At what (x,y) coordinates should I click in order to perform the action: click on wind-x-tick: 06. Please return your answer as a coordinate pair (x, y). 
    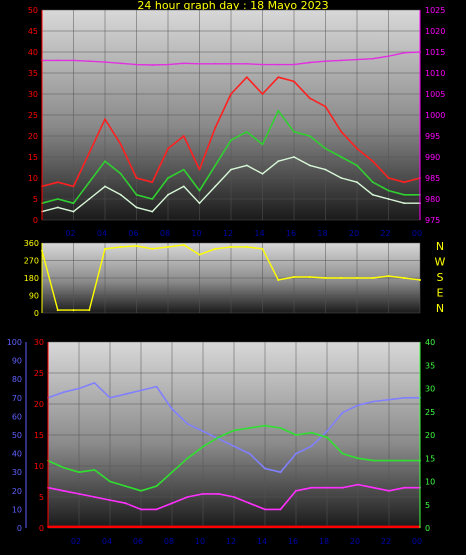
    Looking at the image, I should click on (133, 233).